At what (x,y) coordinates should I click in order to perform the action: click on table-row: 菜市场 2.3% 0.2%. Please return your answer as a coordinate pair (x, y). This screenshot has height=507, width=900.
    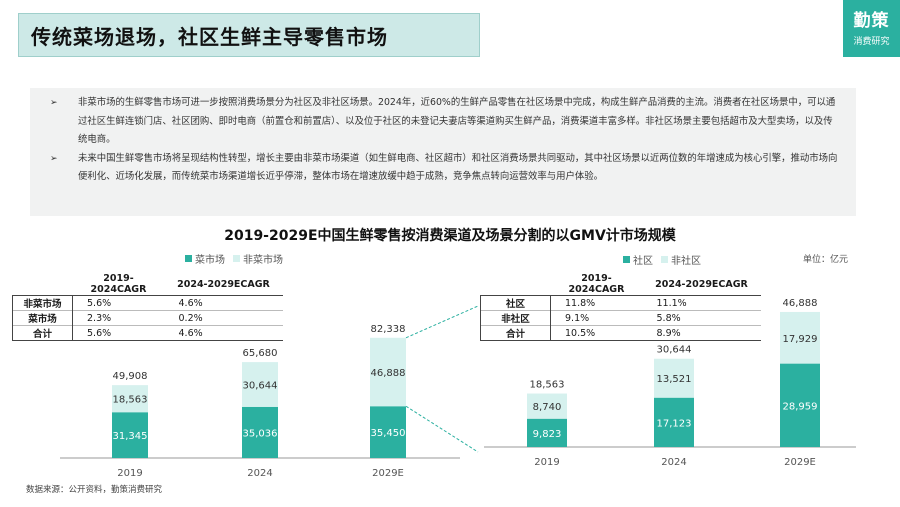
    Looking at the image, I should click on (147, 318).